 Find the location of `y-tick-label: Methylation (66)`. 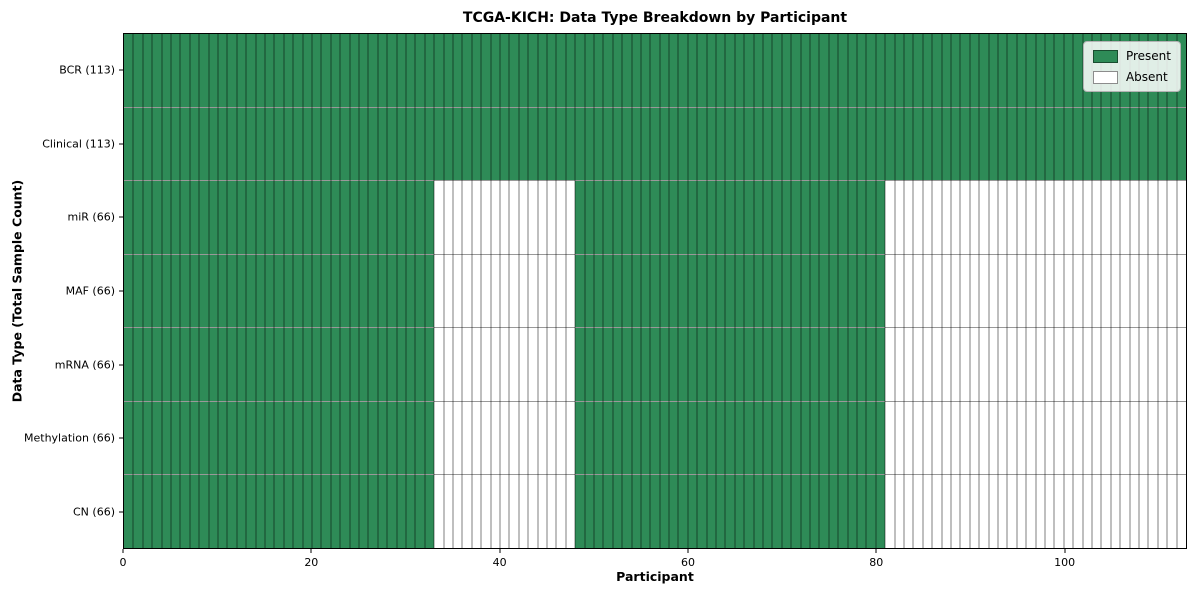

y-tick-label: Methylation (66) is located at coordinates (69, 438).